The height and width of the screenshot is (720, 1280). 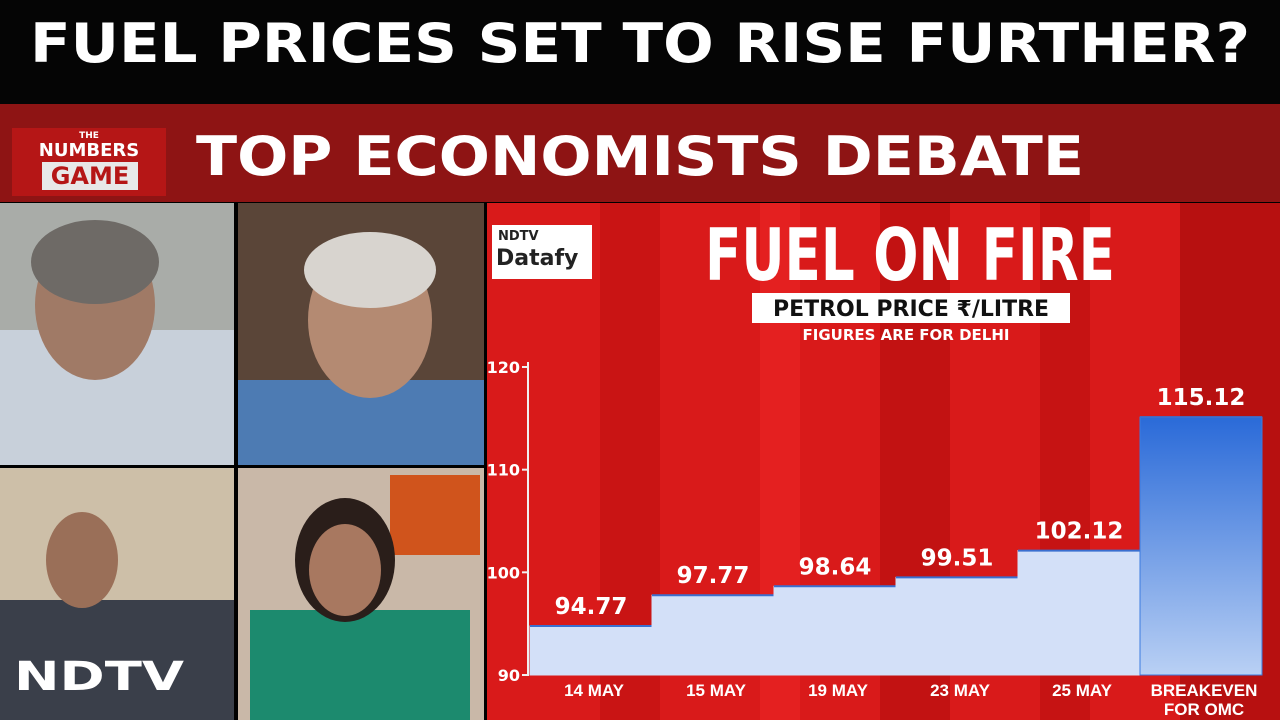 What do you see at coordinates (435, 515) in the screenshot?
I see `painting` at bounding box center [435, 515].